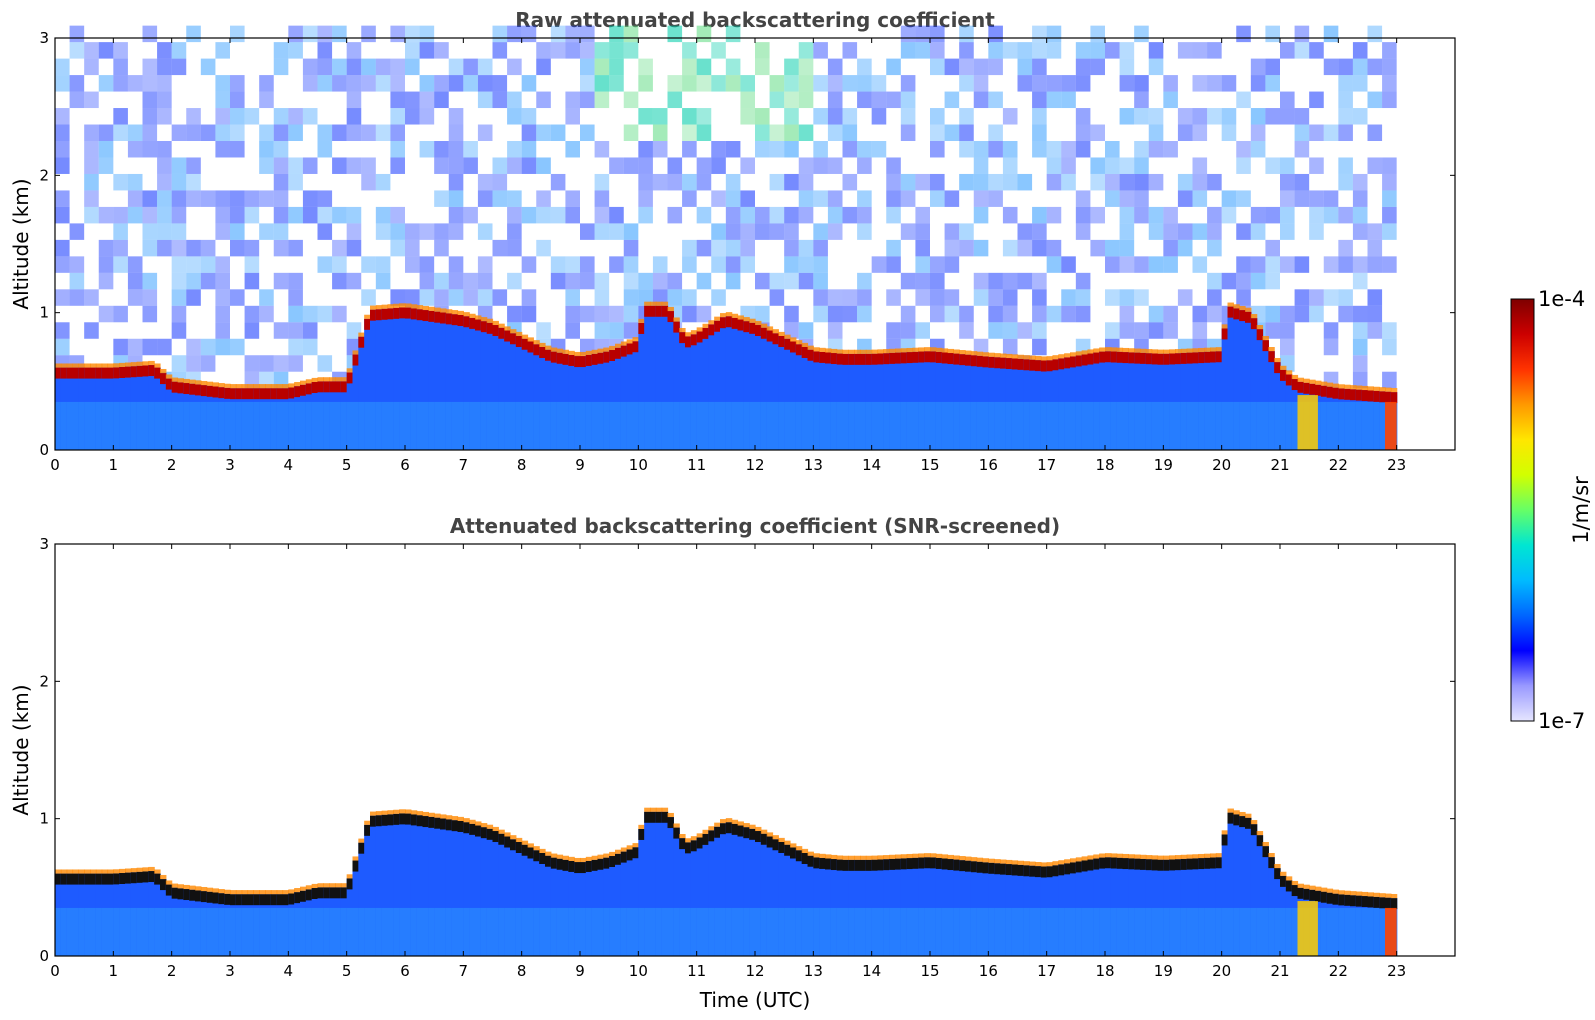 The height and width of the screenshot is (1020, 1595). Describe the element at coordinates (1221, 971) in the screenshot. I see `x-tick-label: 20` at that location.